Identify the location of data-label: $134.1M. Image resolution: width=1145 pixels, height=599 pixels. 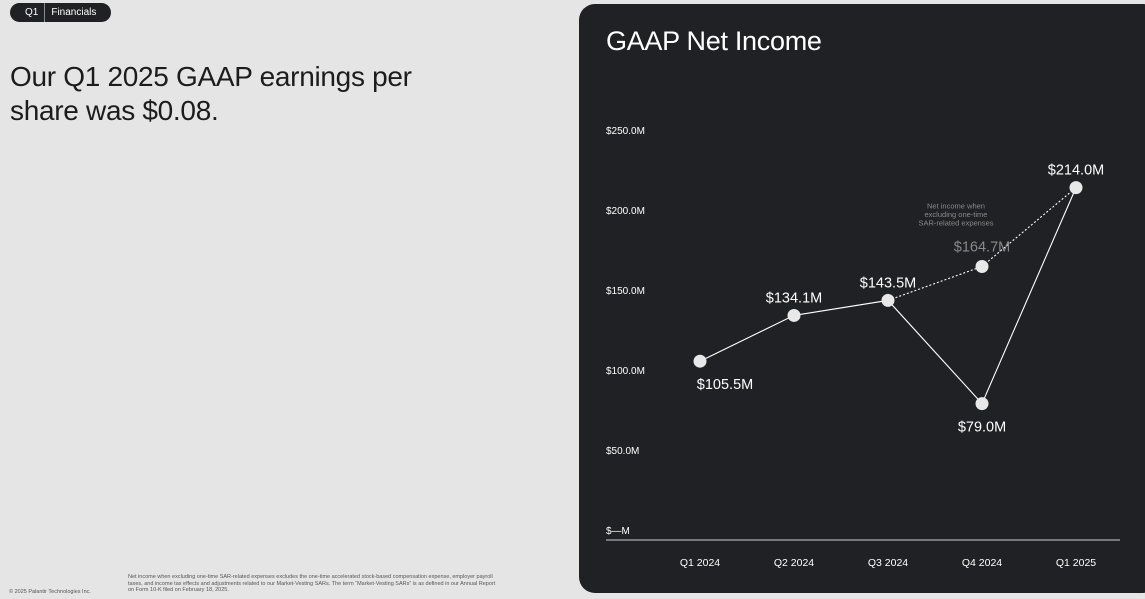
(794, 298).